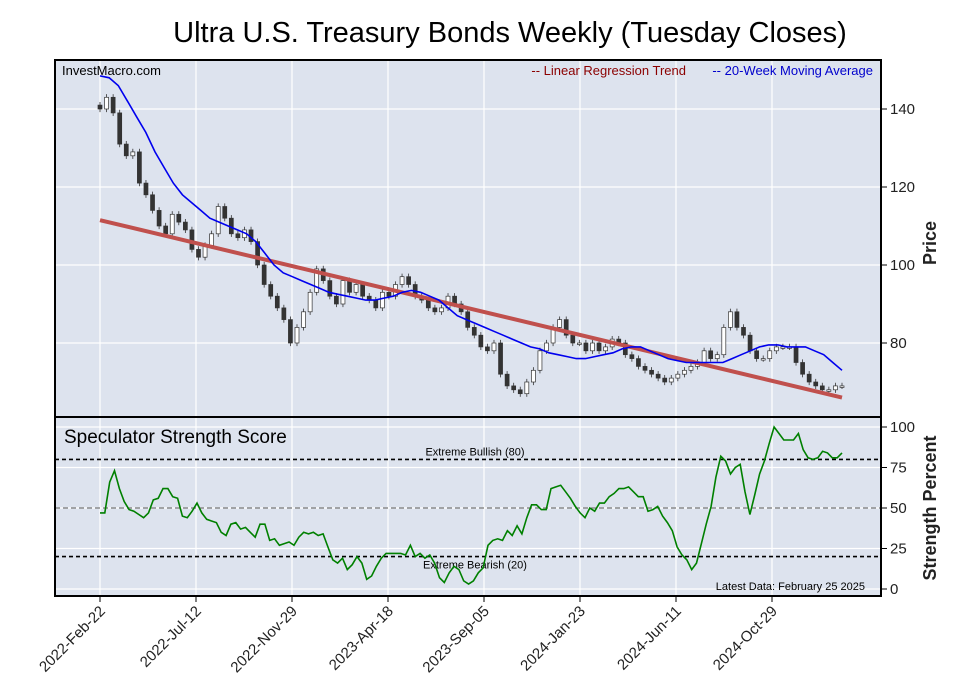 Image resolution: width=957 pixels, height=694 pixels. What do you see at coordinates (898, 549) in the screenshot?
I see `strength-tick-label: 25` at bounding box center [898, 549].